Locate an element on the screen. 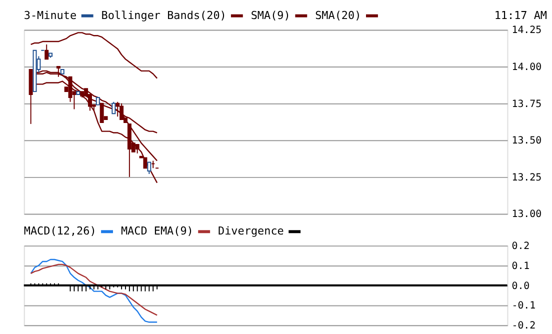  legend-label: 3-Minute is located at coordinates (50, 15).